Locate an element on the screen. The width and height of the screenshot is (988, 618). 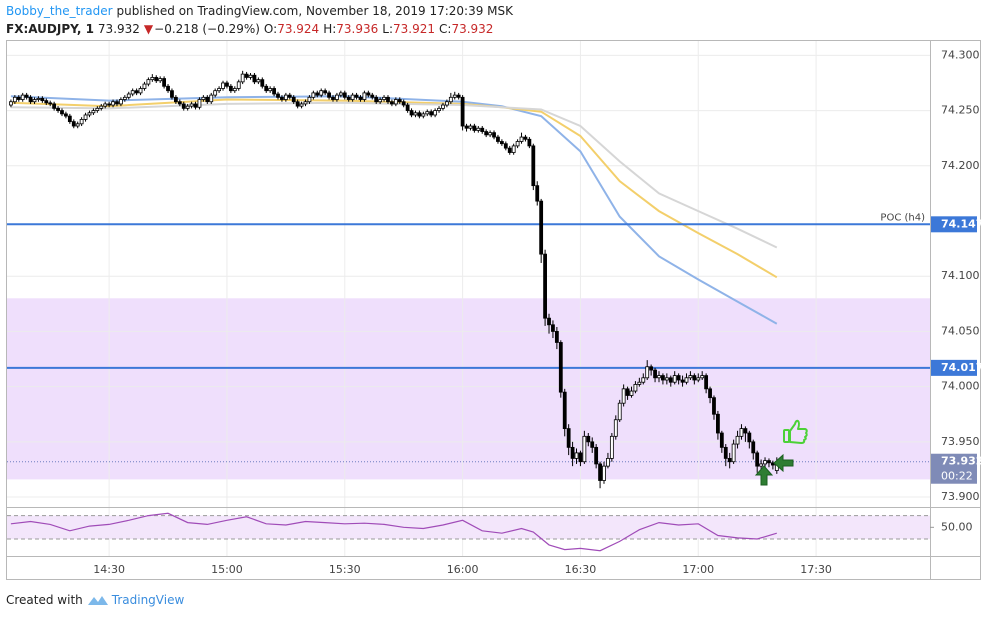
symbol: FX:AUDJPY, 1 is located at coordinates (50, 29).